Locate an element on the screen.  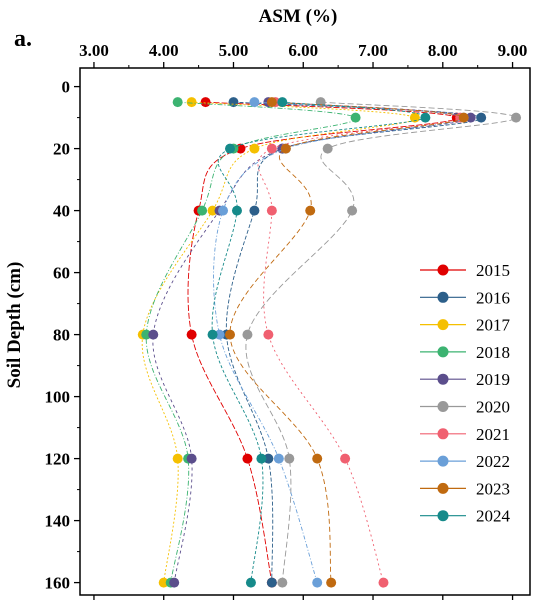
legend-label: 2024 is located at coordinates (493, 516).